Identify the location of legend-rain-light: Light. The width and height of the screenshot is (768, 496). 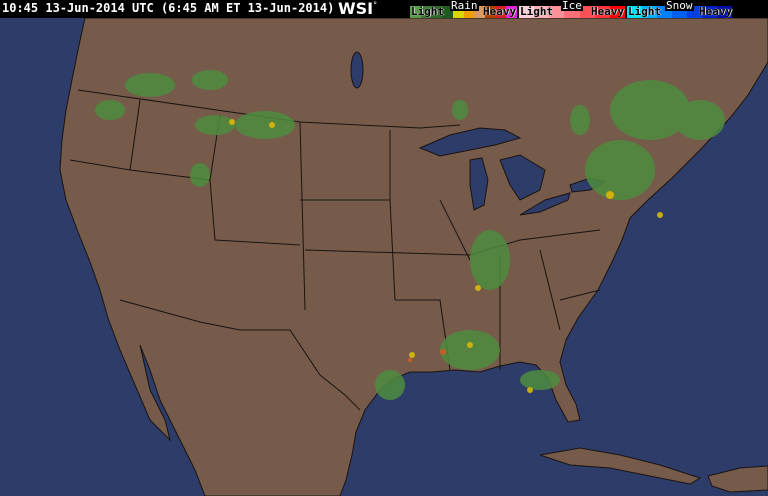
(428, 11).